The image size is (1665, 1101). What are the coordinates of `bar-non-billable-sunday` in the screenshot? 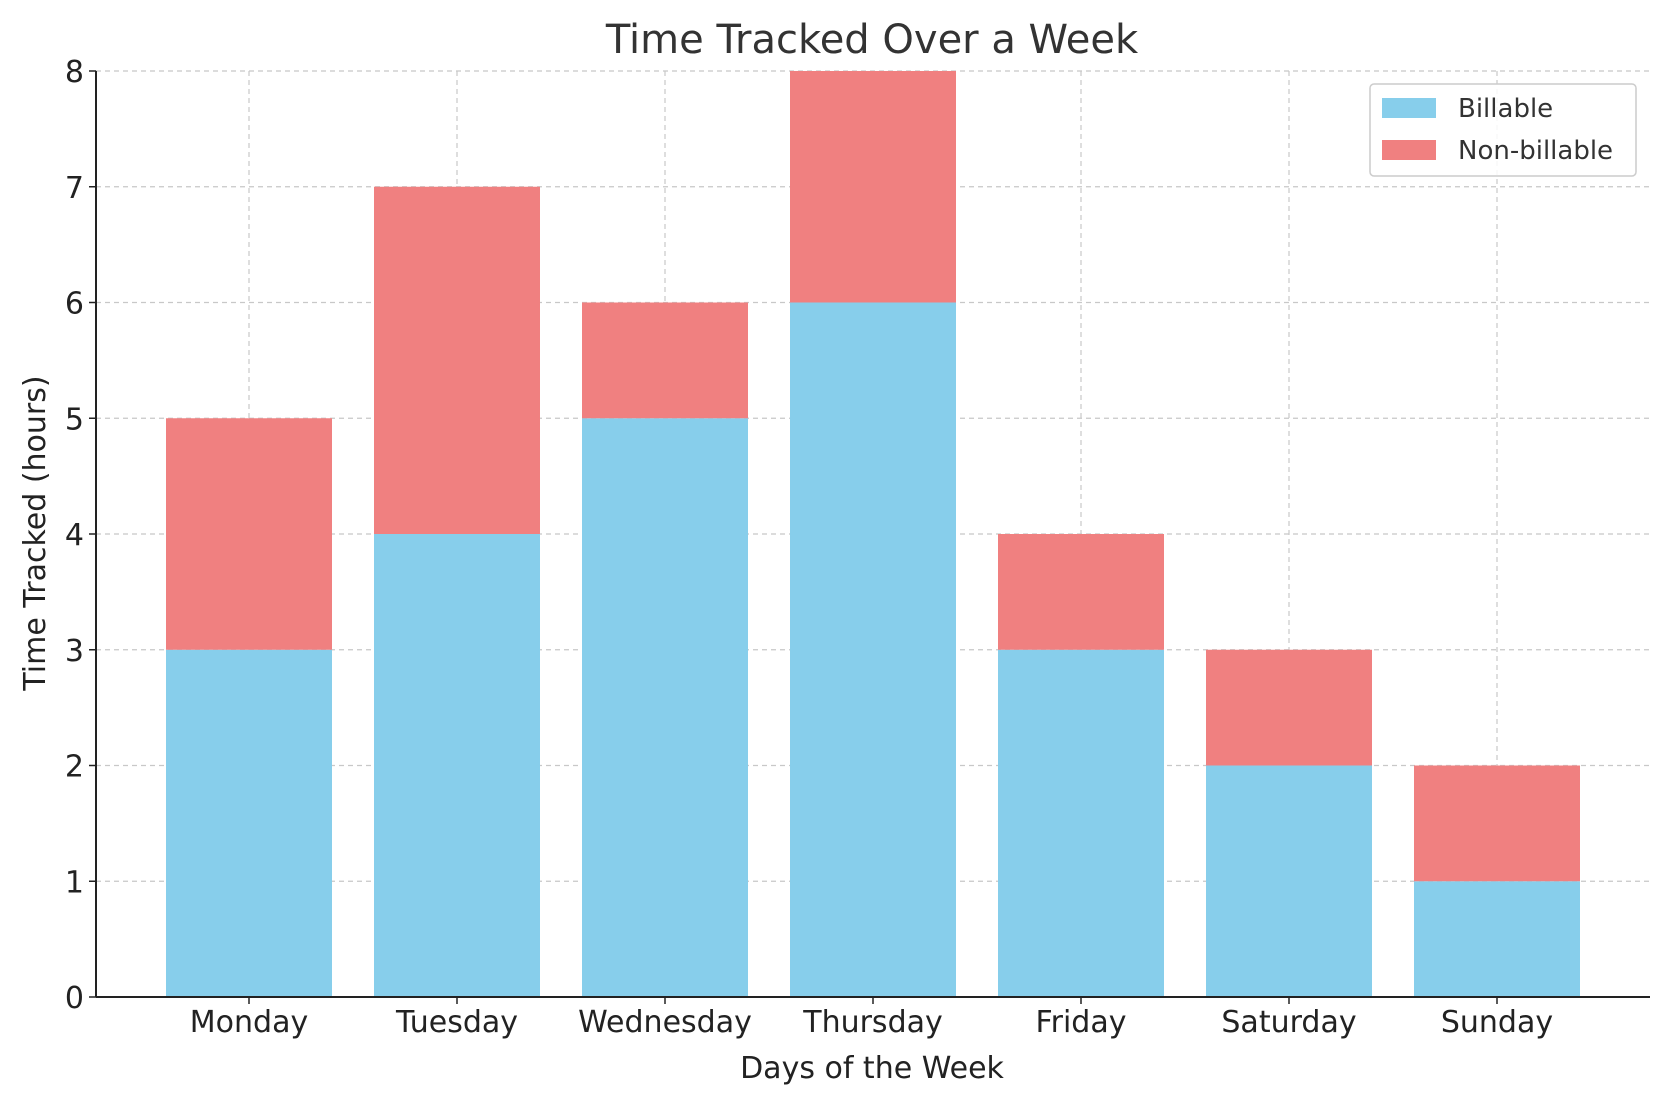 It's located at (1497, 823).